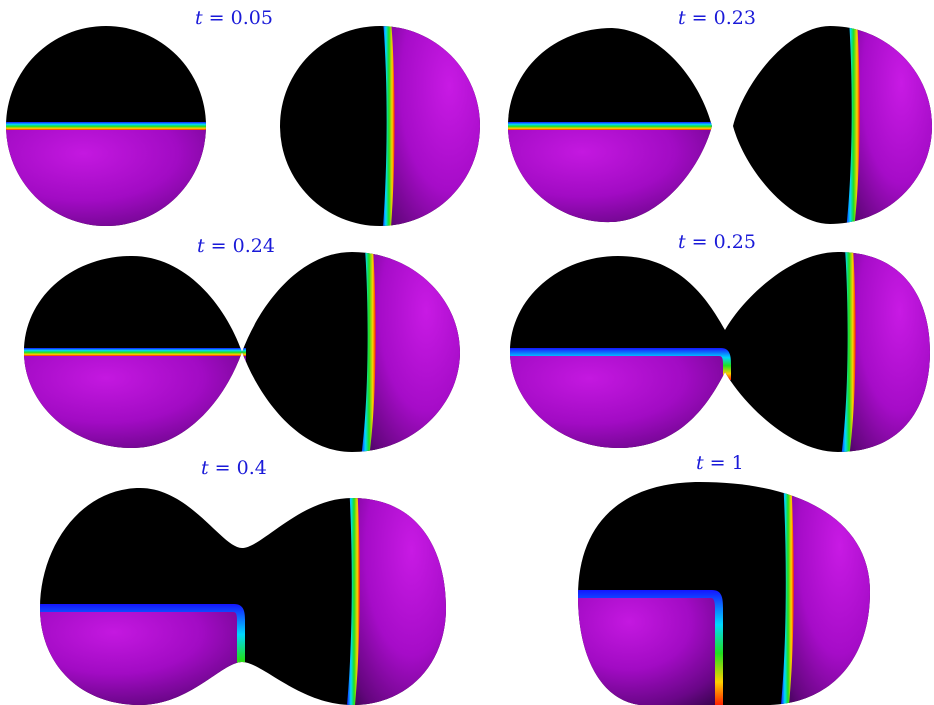 This screenshot has height=705, width=934. Describe the element at coordinates (717, 242) in the screenshot. I see `panel-4-label: t = 0.25` at that location.